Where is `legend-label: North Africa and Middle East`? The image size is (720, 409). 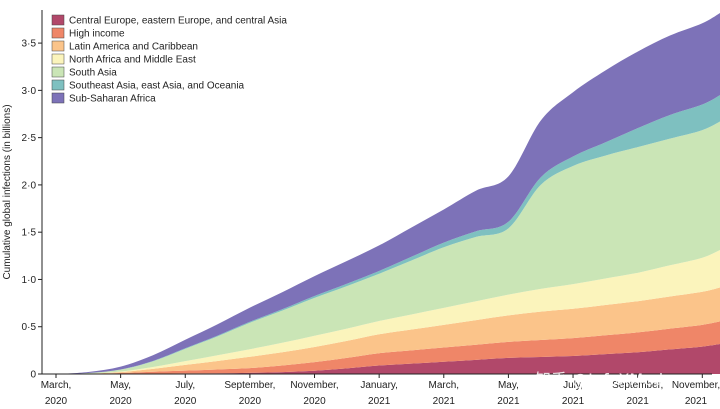
legend-label: North Africa and Middle East is located at coordinates (132, 60).